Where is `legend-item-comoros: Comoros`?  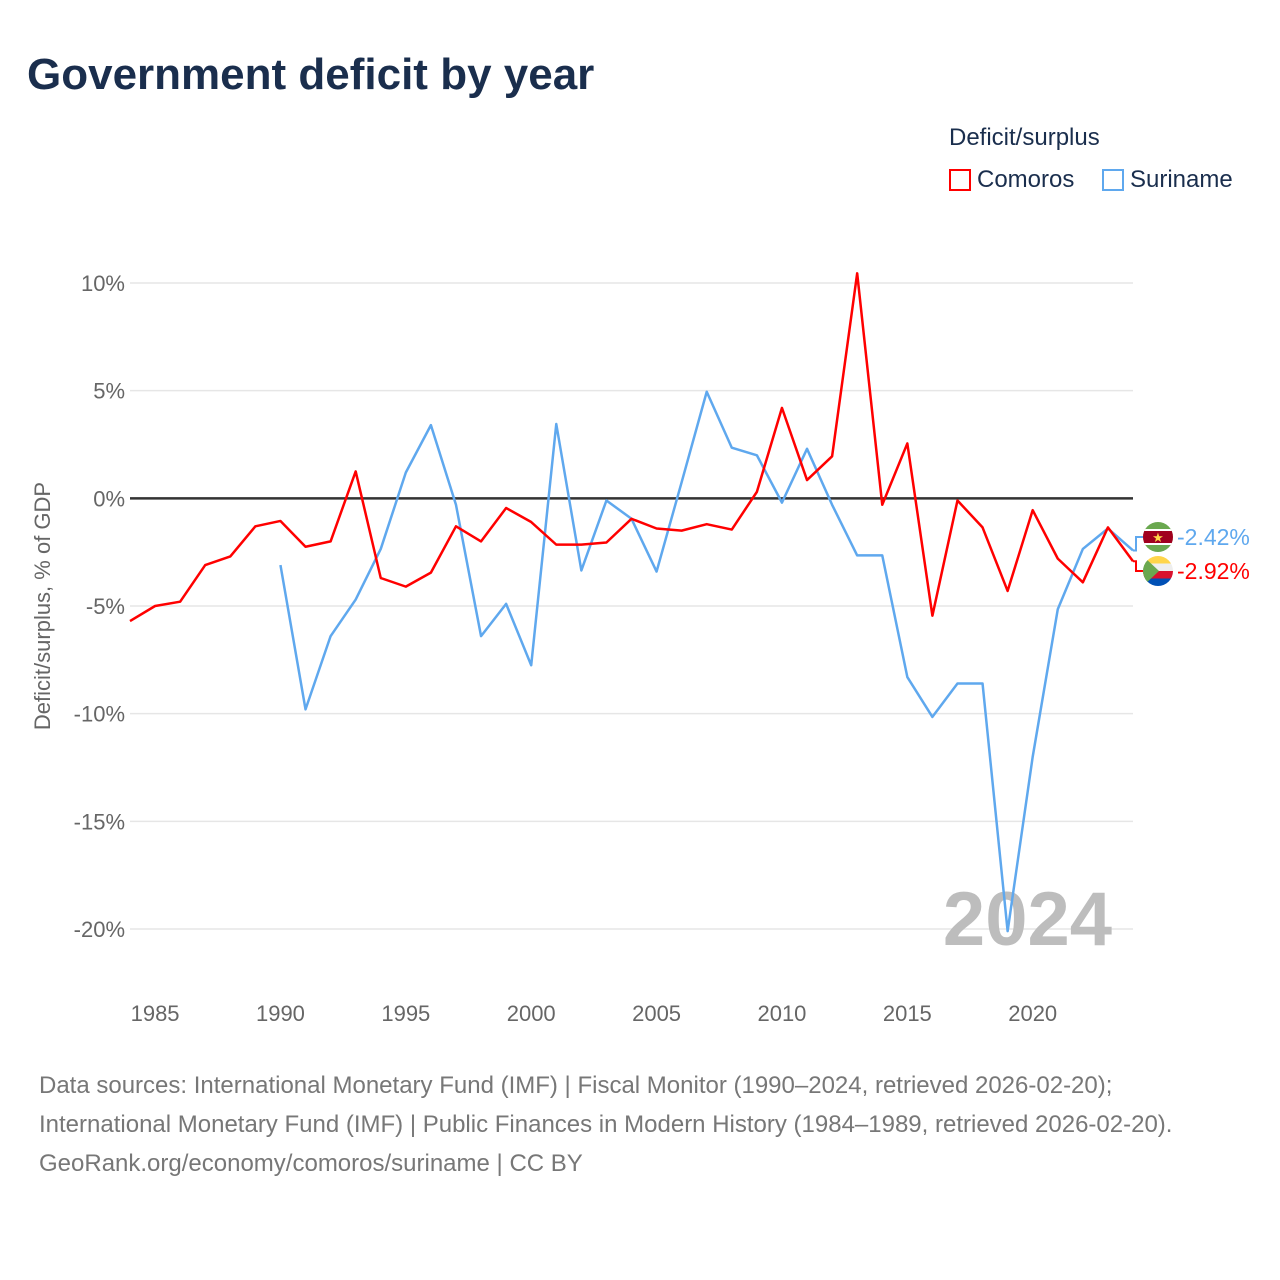 legend-item-comoros: Comoros is located at coordinates (1011, 180).